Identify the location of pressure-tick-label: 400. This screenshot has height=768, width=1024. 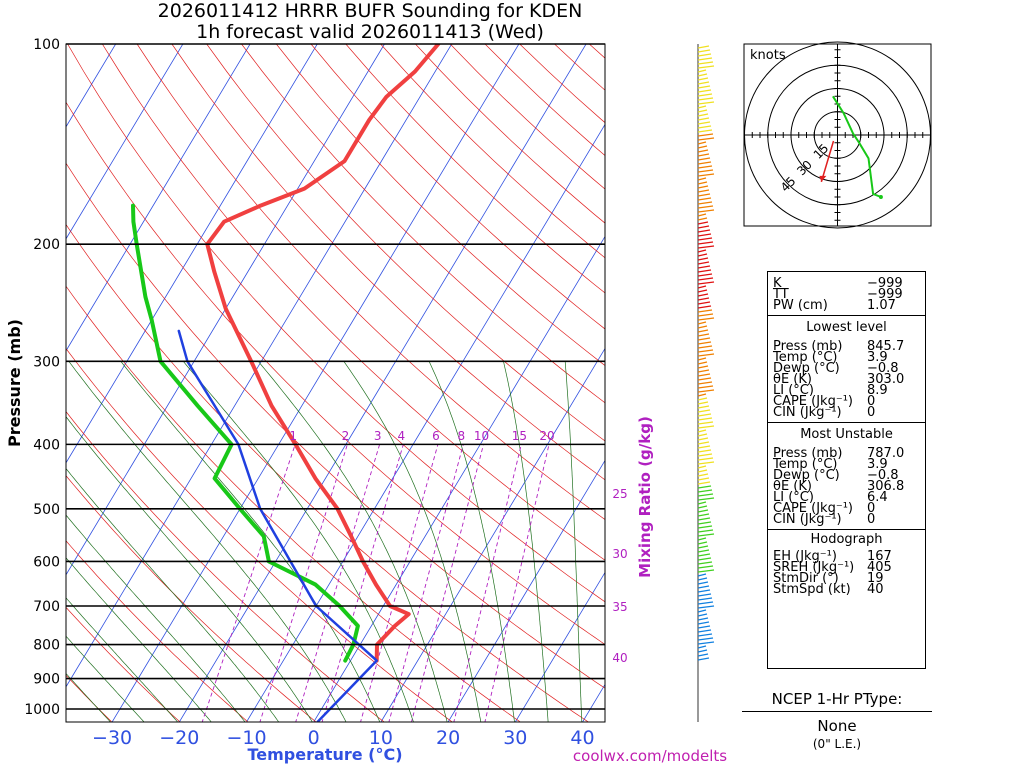
(46, 445).